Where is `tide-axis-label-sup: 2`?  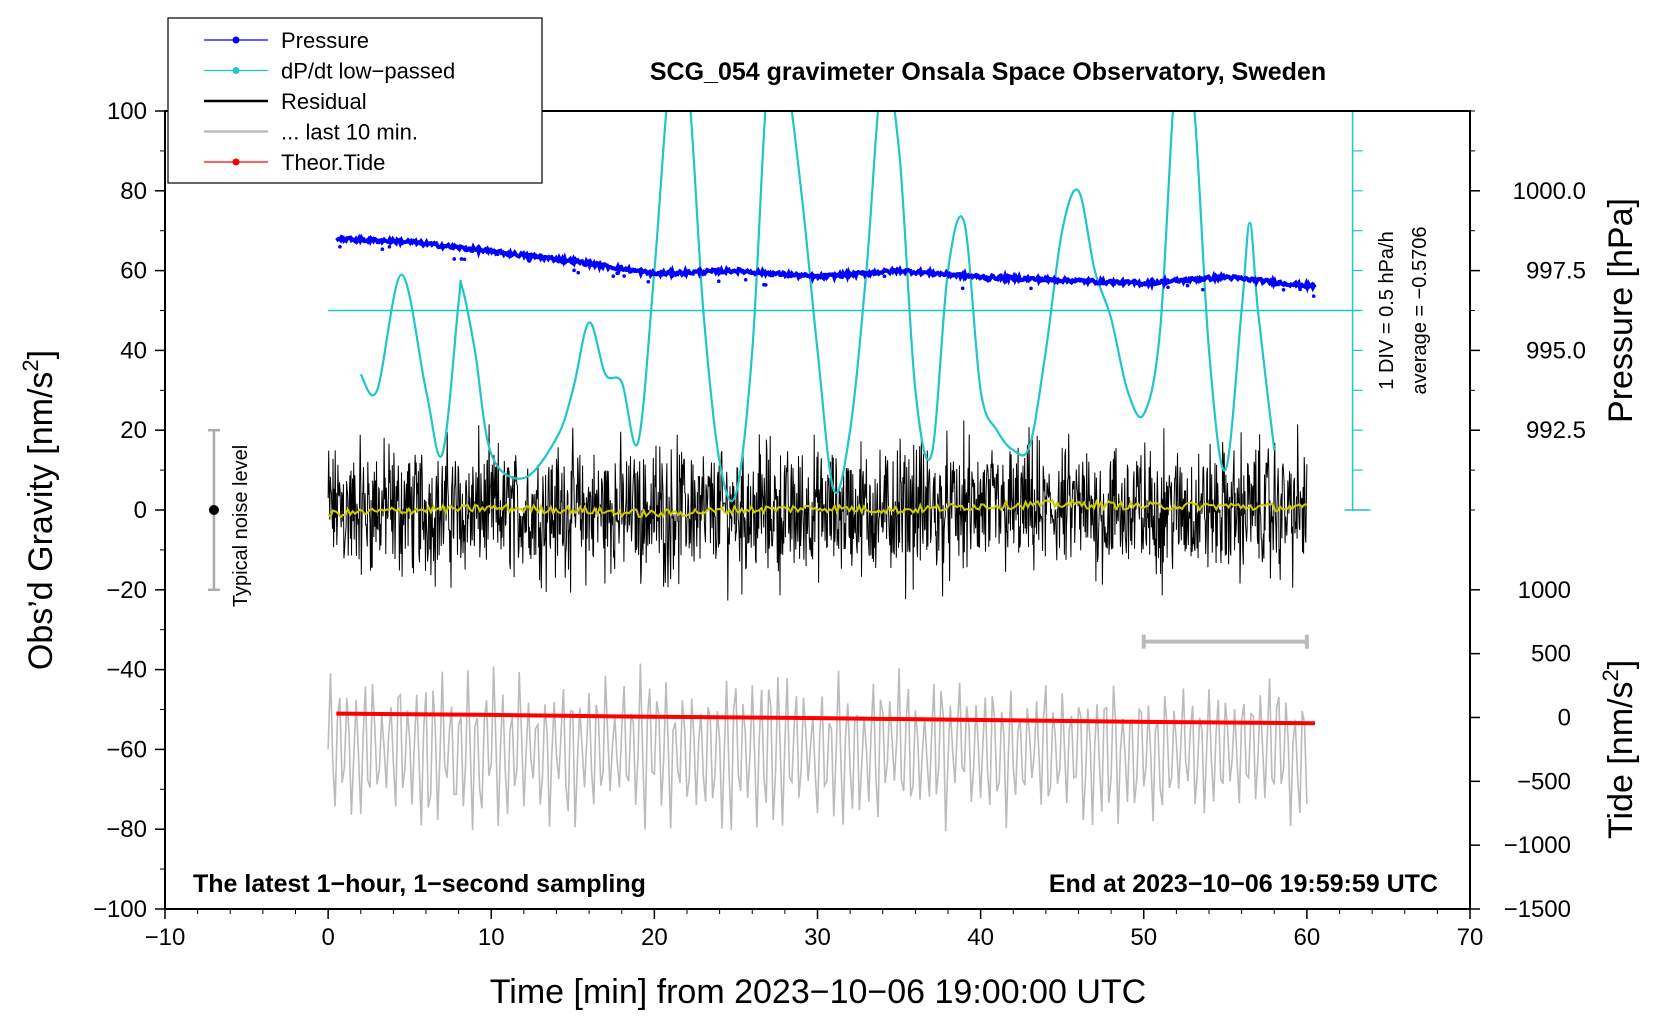 tide-axis-label-sup: 2 is located at coordinates (1610, 675).